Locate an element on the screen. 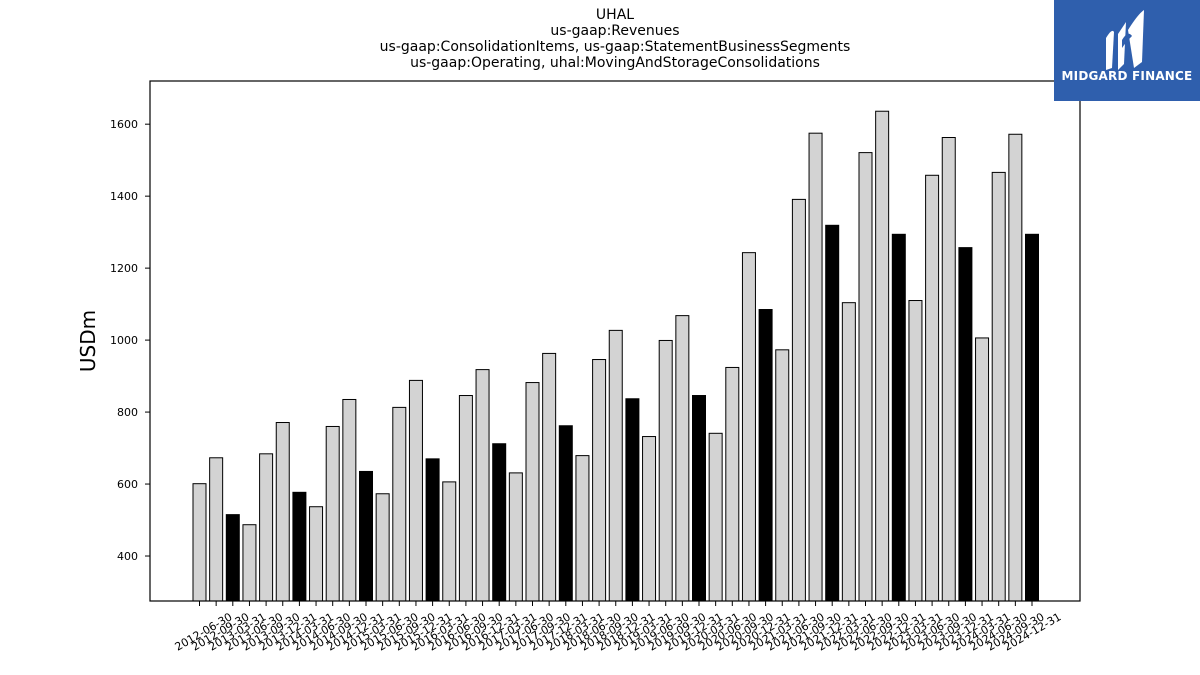 The image size is (1200, 675). y-tick-label: 1400 is located at coordinates (124, 196).